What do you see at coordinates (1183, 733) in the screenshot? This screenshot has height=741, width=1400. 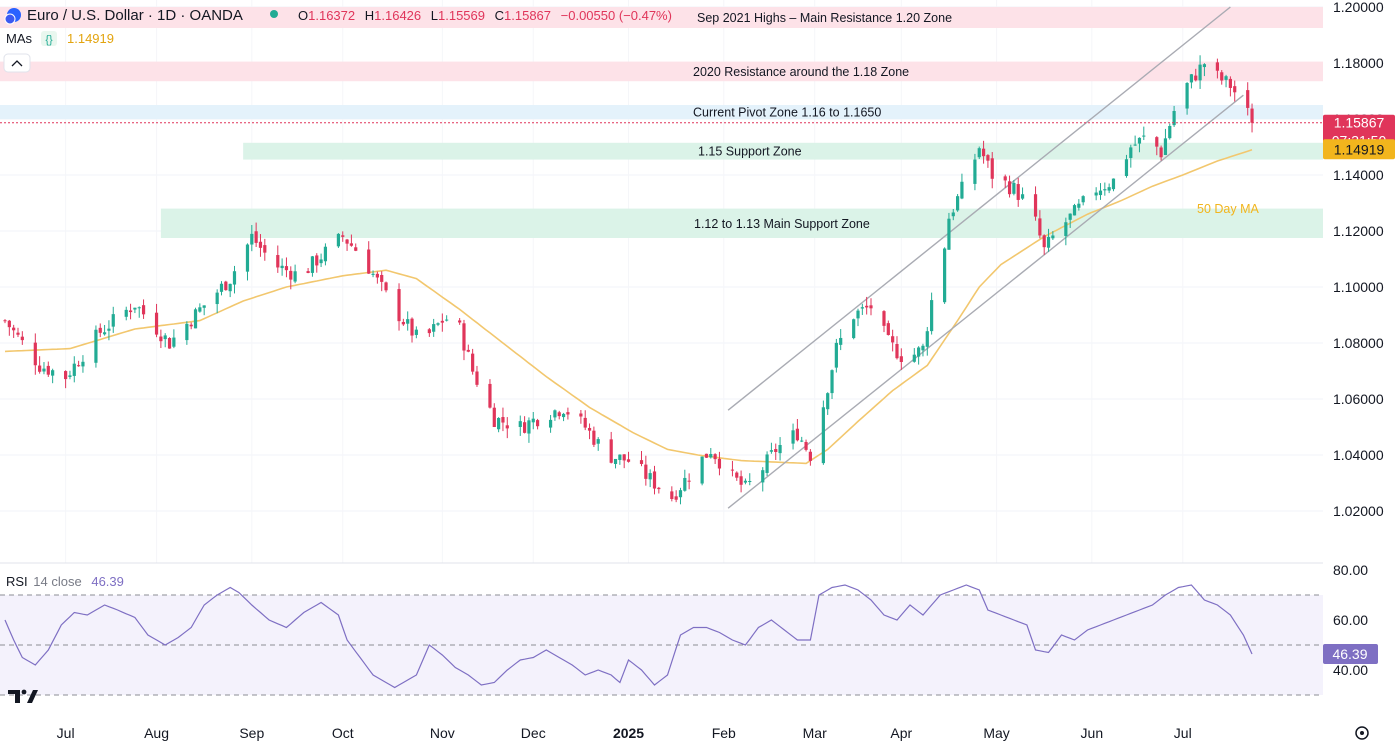 I see `time-tick-label: Jul` at bounding box center [1183, 733].